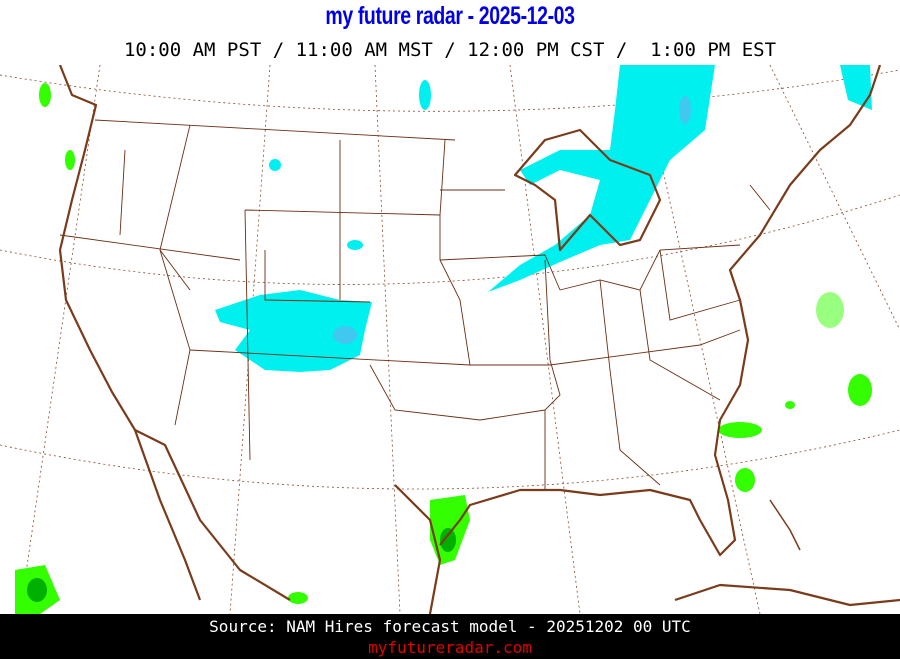 This screenshot has width=900, height=659. What do you see at coordinates (450, 16) in the screenshot?
I see `page-title: my future radar - 2025-12-03` at bounding box center [450, 16].